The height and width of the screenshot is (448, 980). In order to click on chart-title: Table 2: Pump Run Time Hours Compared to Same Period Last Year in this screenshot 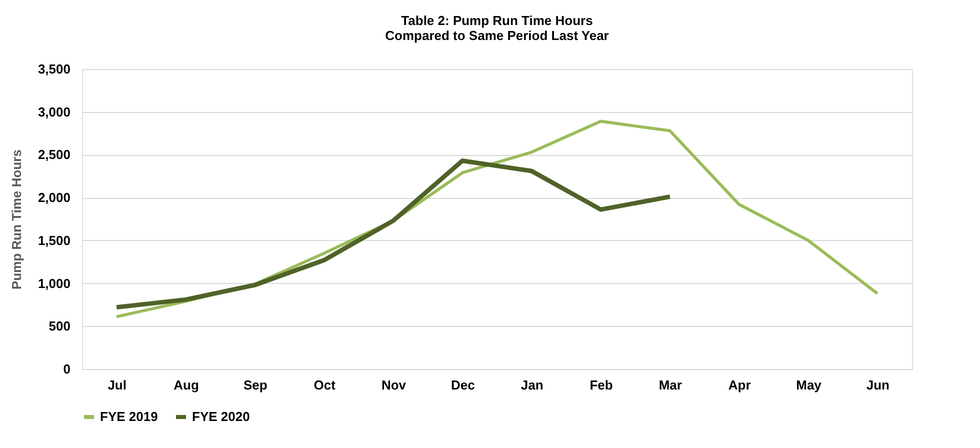, I will do `click(497, 28)`.